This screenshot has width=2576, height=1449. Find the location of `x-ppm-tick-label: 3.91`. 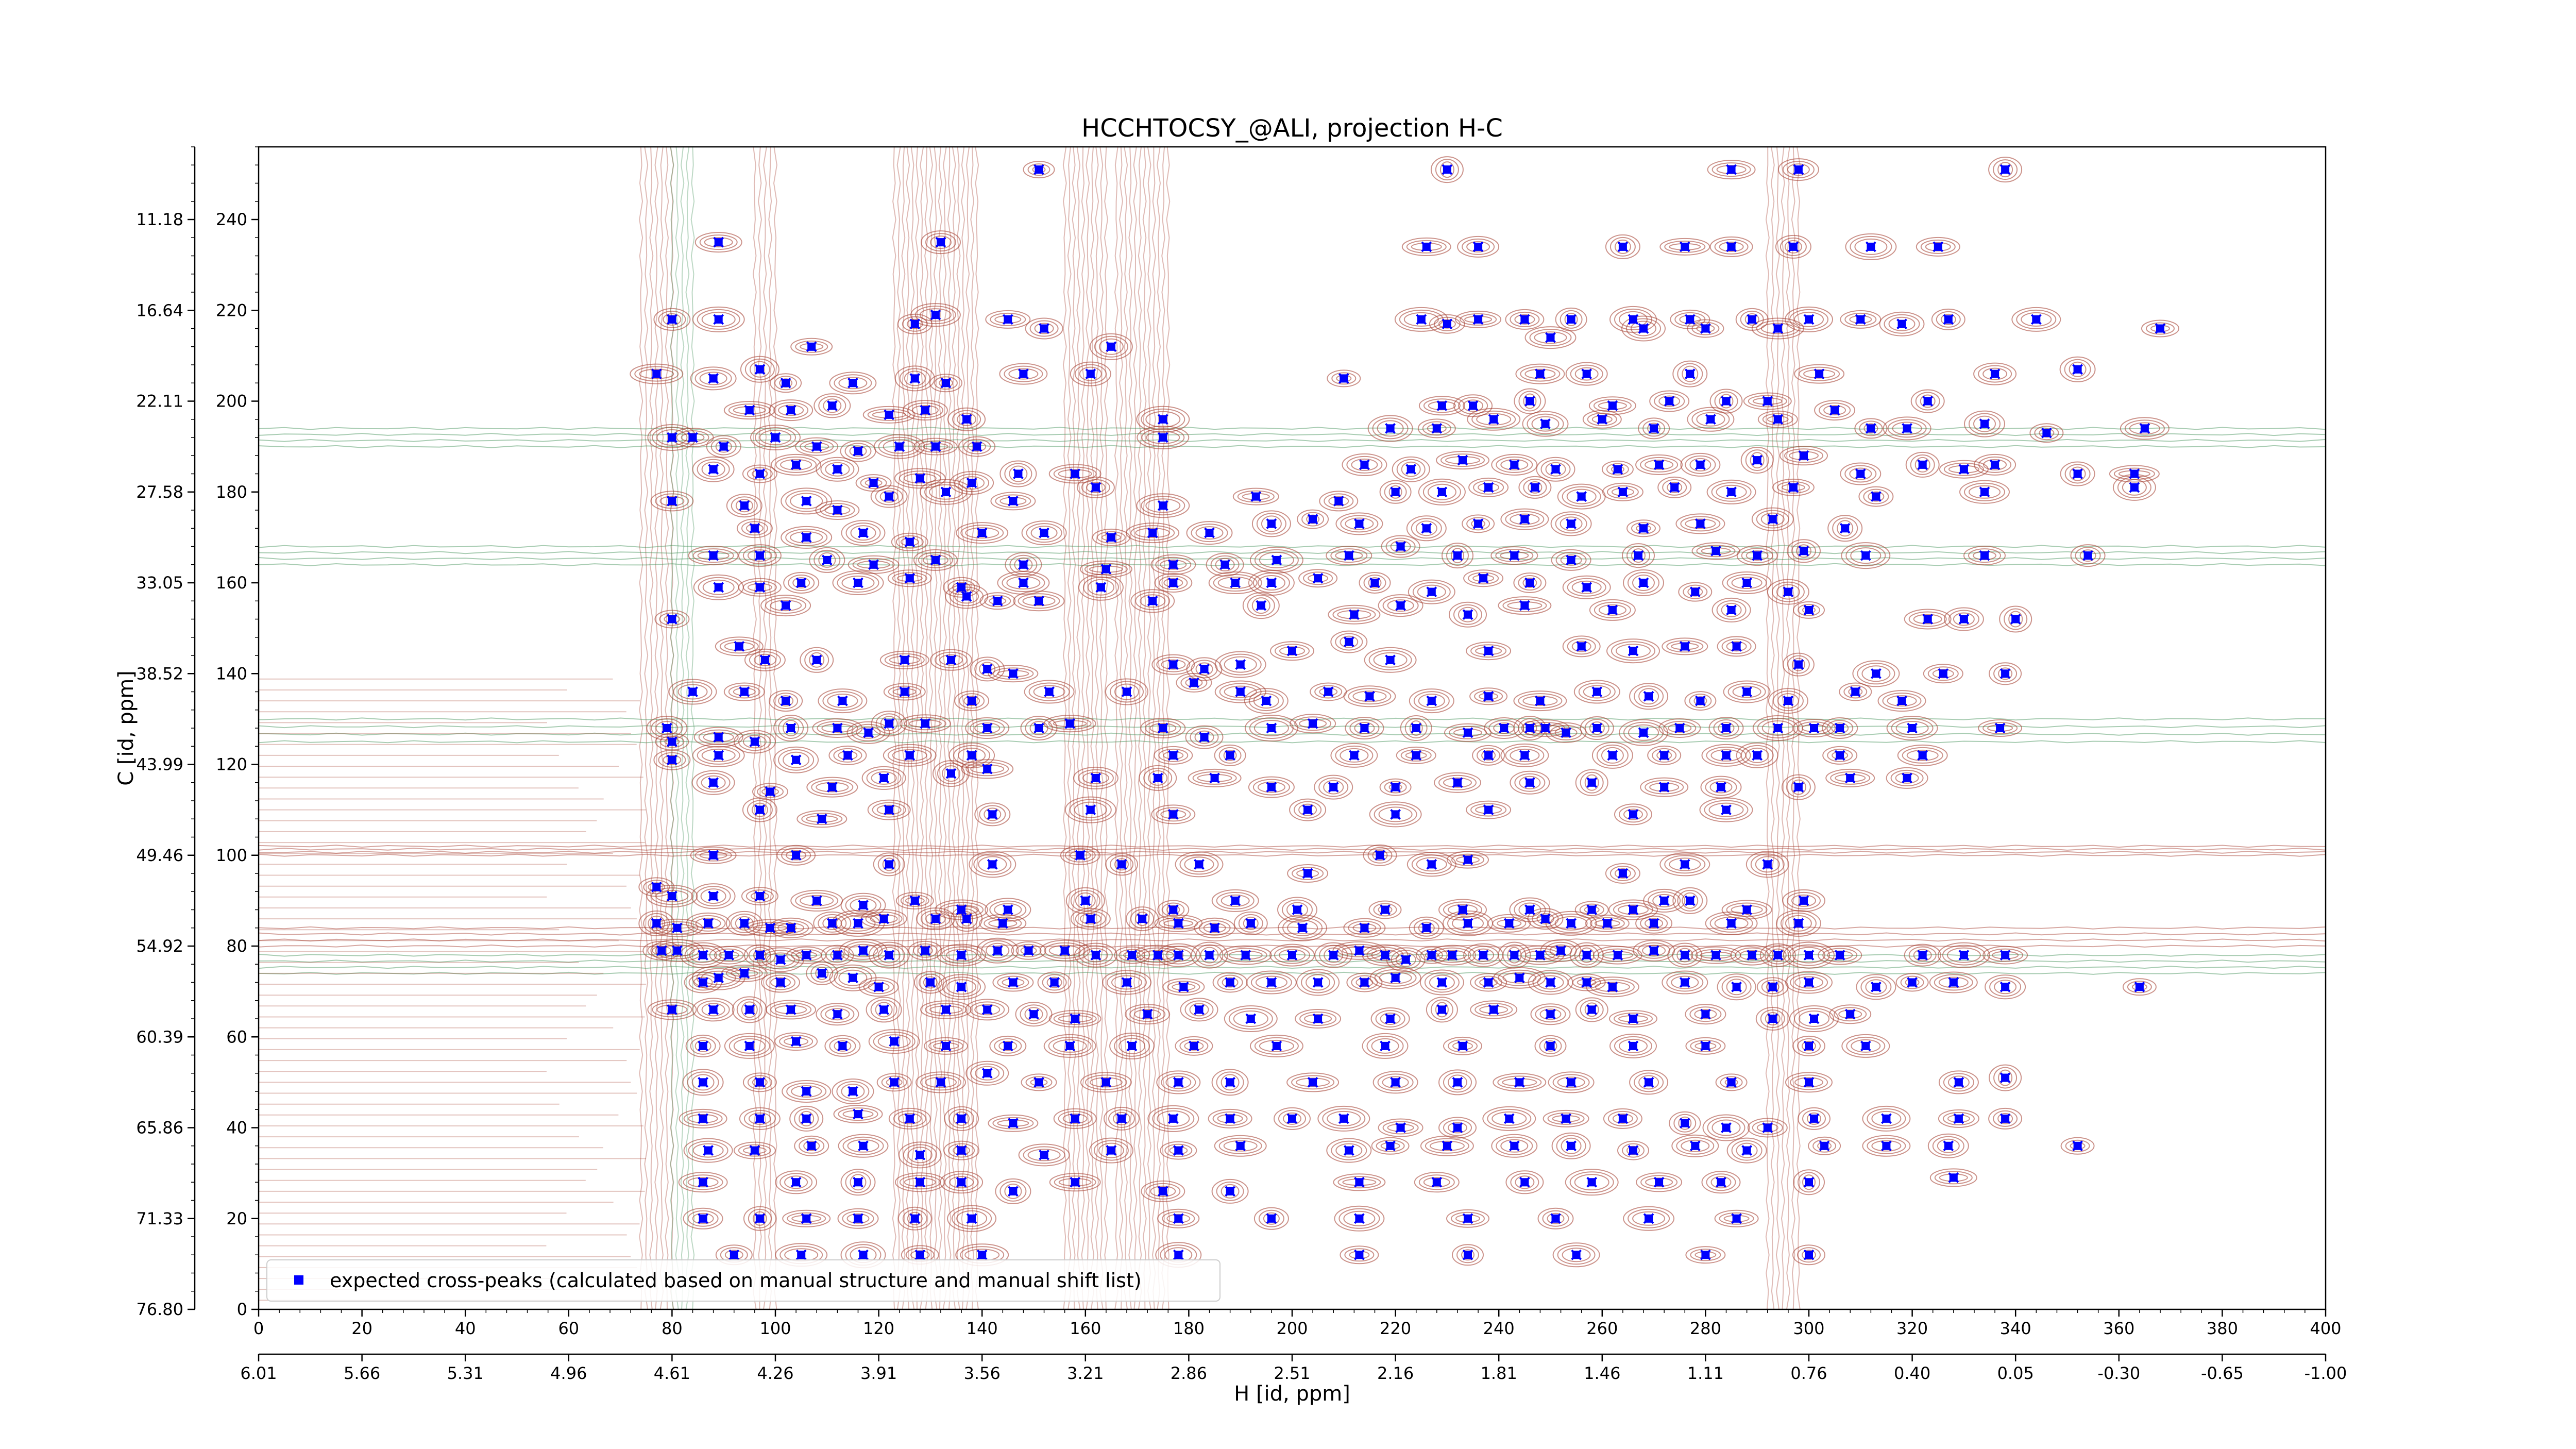

x-ppm-tick-label: 3.91 is located at coordinates (878, 1373).